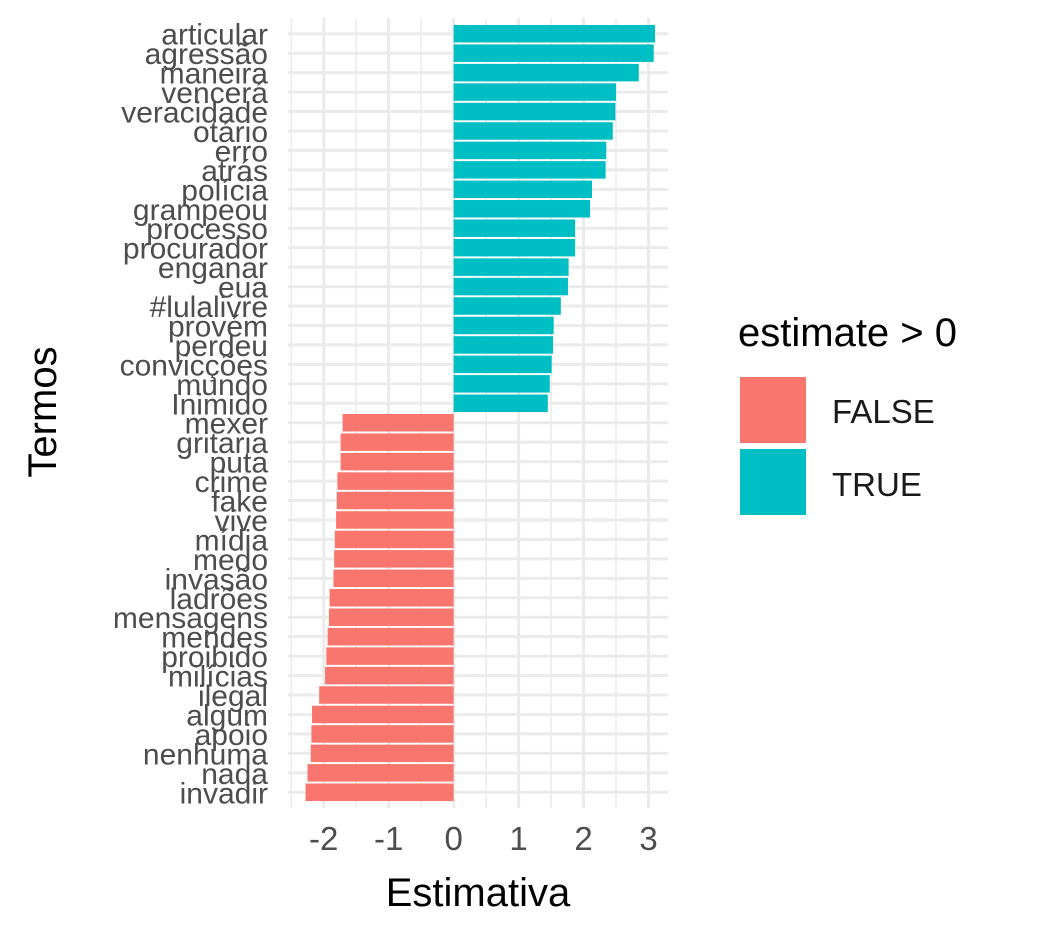 This screenshot has width=1037, height=940. I want to click on x-tick-label: 0, so click(453, 838).